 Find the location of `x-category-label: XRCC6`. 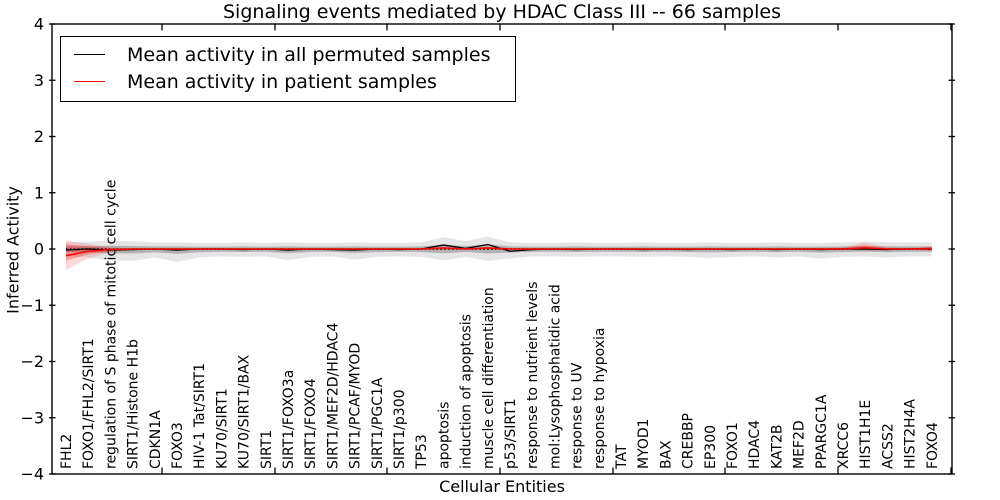

x-category-label: XRCC6 is located at coordinates (844, 445).